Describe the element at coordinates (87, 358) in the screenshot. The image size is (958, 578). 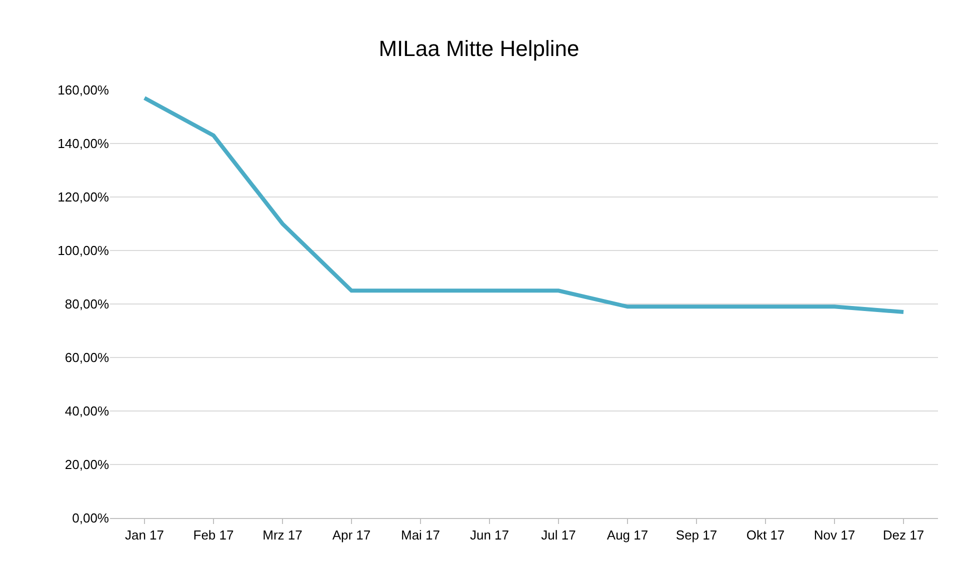
I see `y-tick-label: 60,00%` at that location.